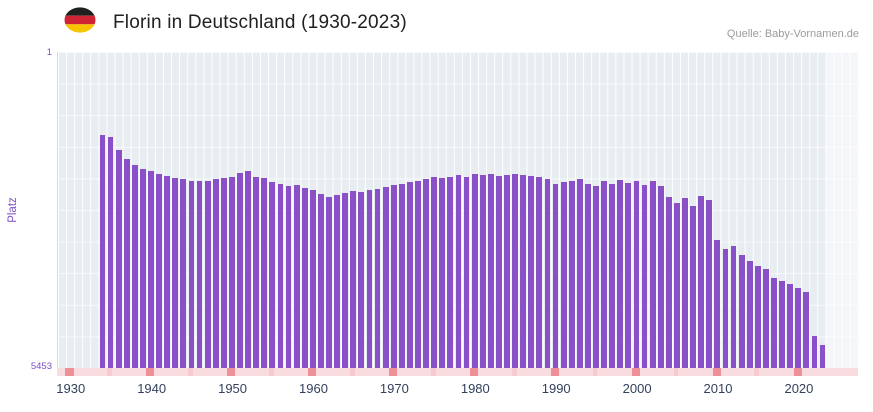 This screenshot has width=873, height=412. I want to click on bar-1942, so click(167, 271).